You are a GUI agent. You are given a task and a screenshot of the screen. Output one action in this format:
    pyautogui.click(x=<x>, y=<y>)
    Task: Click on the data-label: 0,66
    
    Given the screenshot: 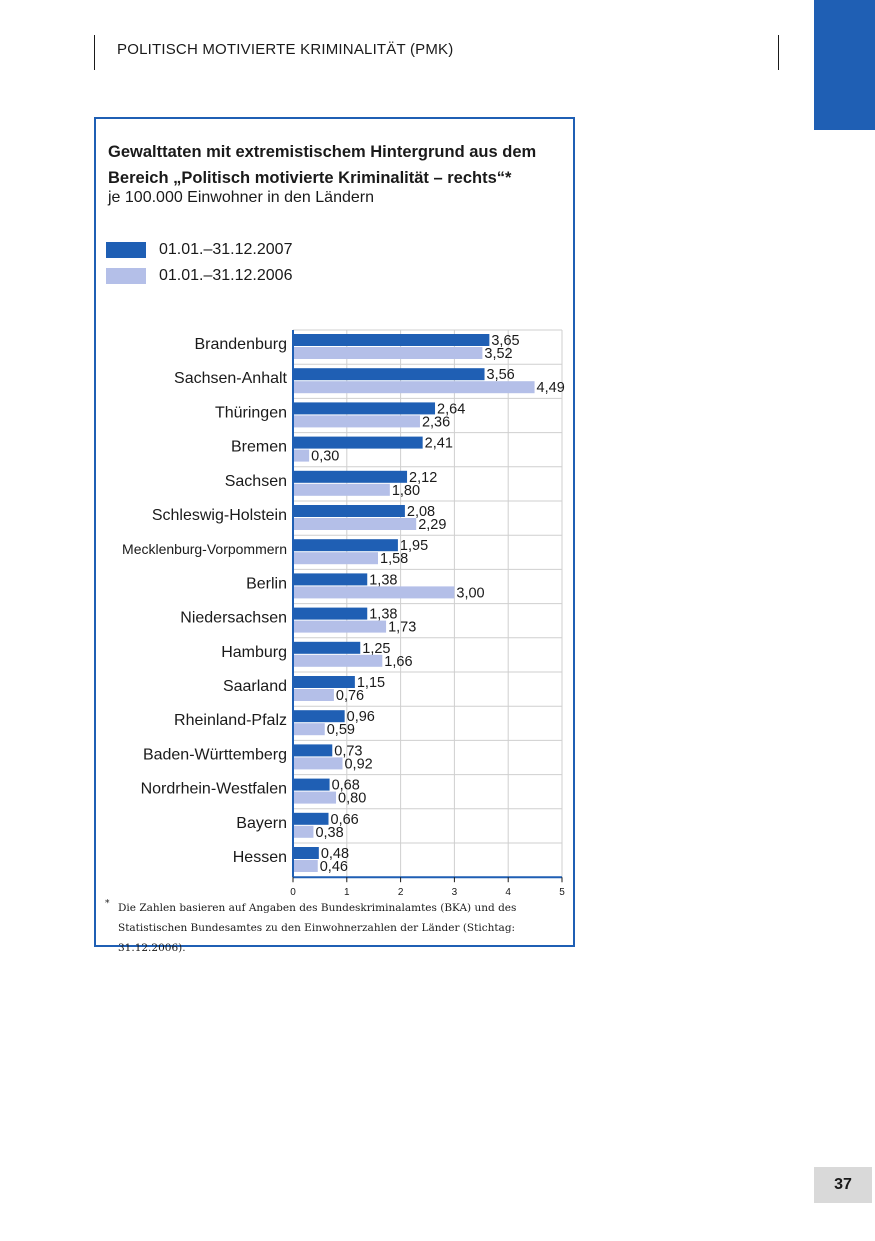 What is the action you would take?
    pyautogui.click(x=345, y=820)
    